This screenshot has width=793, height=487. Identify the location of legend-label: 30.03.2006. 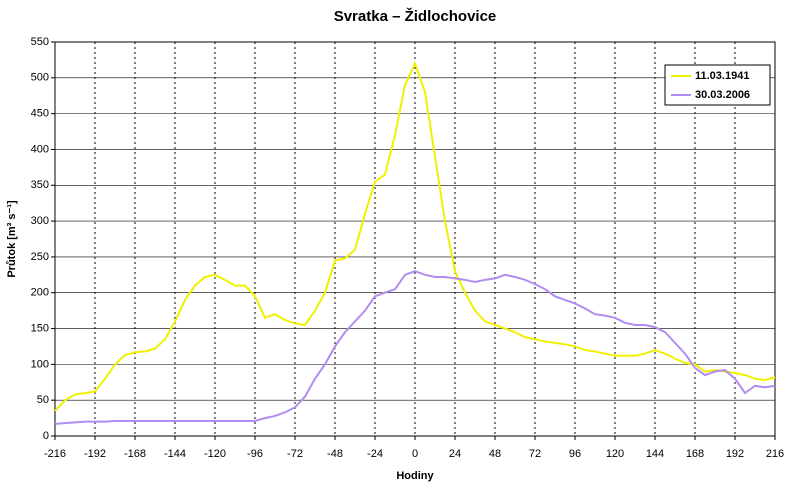
(722, 95).